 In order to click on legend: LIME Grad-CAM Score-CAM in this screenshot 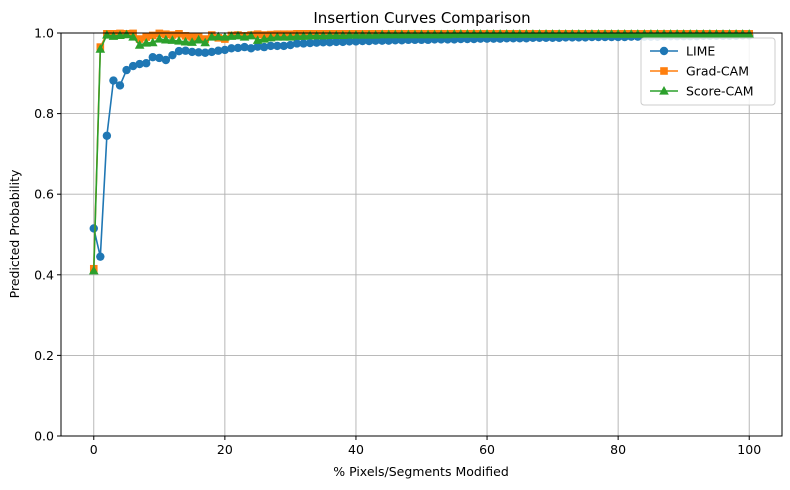, I will do `click(708, 71)`.